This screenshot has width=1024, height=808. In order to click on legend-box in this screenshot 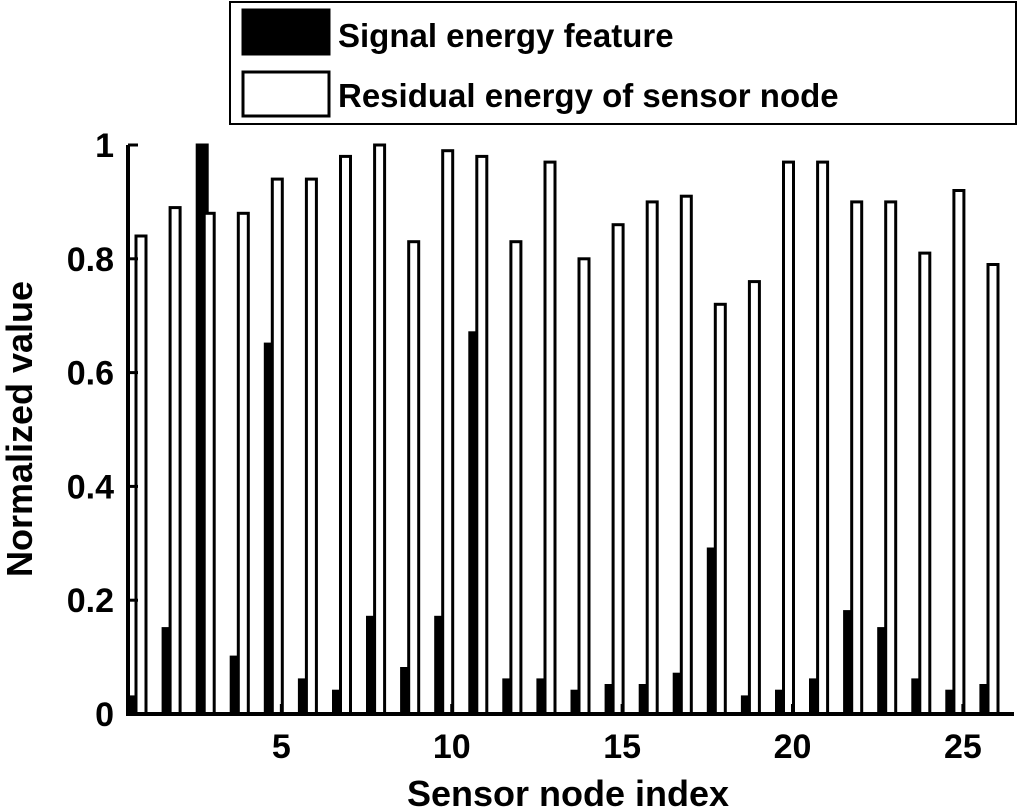, I will do `click(623, 63)`.